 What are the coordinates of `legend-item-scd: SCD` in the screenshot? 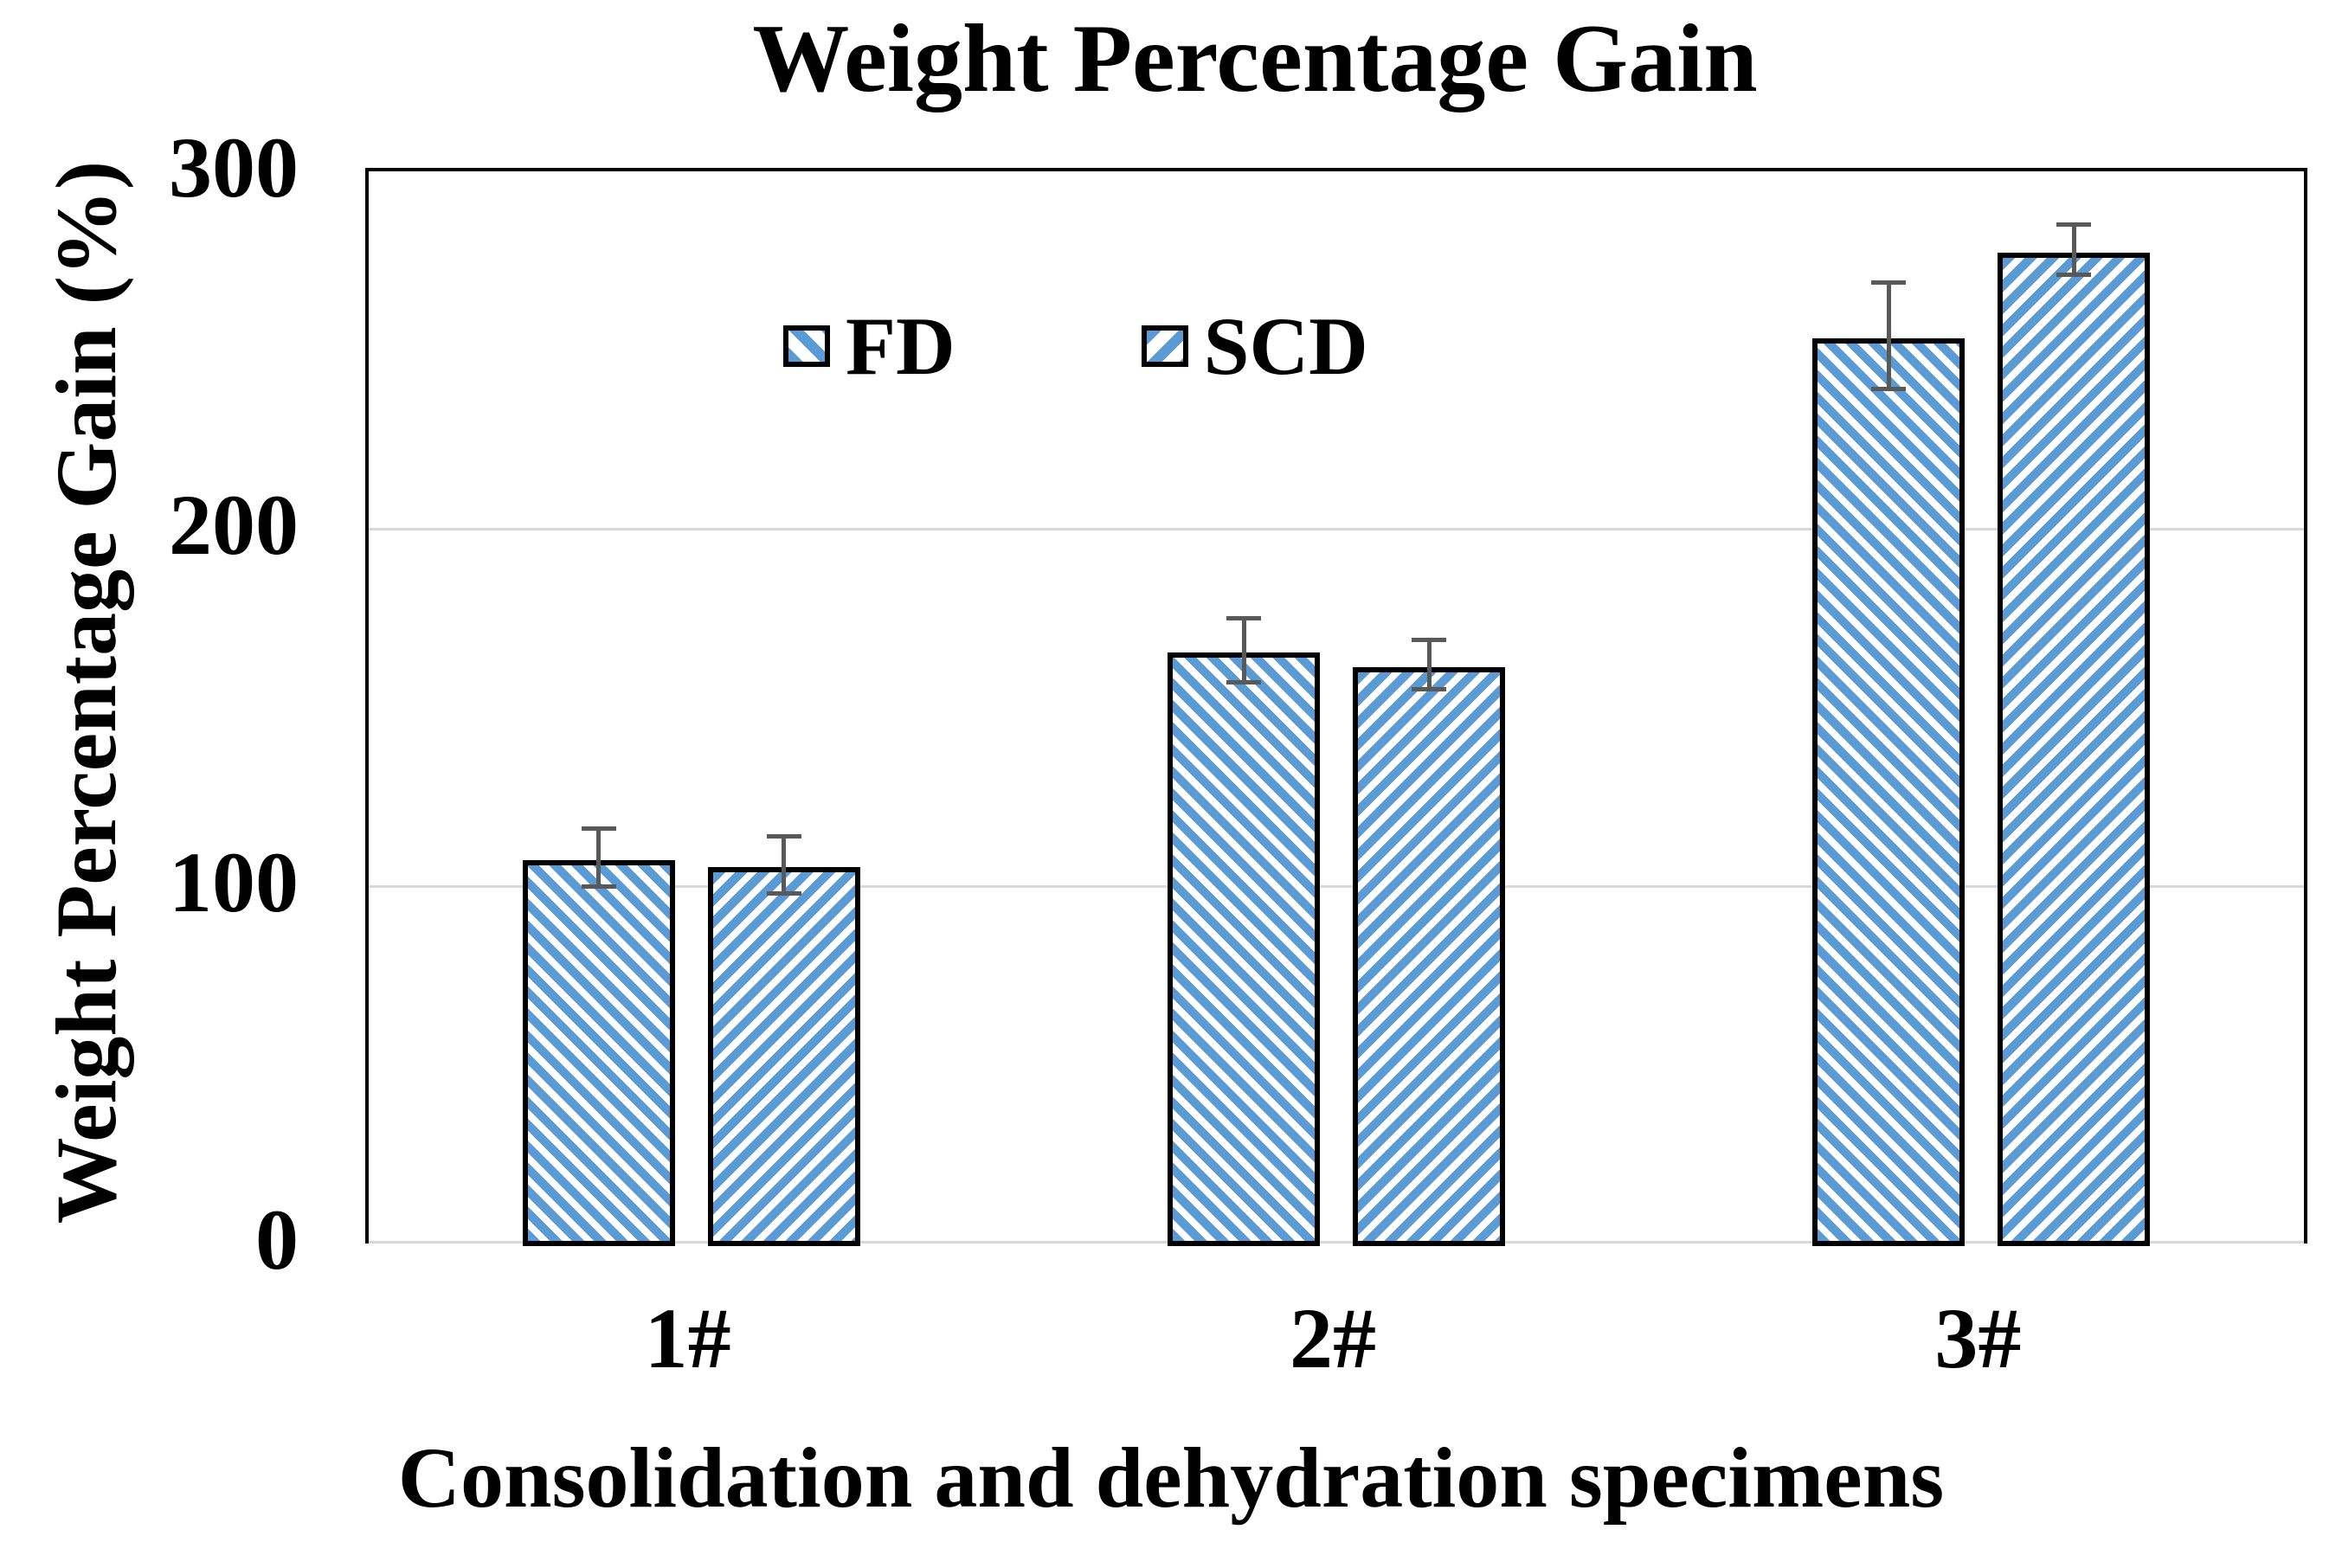 It's located at (1254, 346).